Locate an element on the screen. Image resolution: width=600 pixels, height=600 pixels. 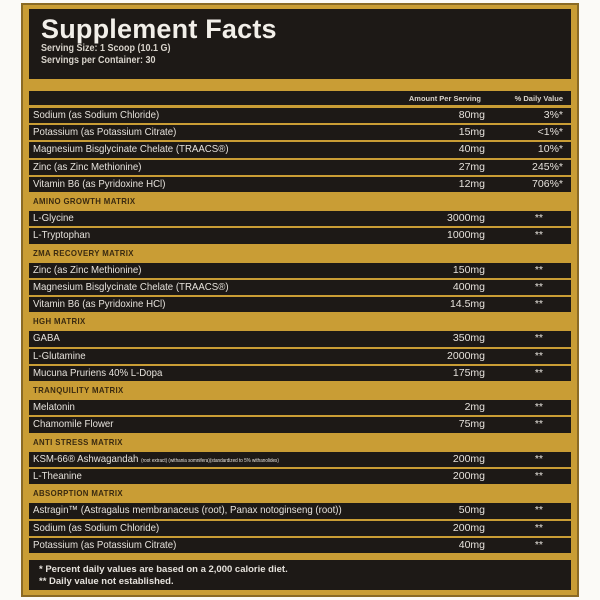
ingredient-row: Zinc (as Zinc Methionine) 150mg ** is located at coordinates (300, 270).